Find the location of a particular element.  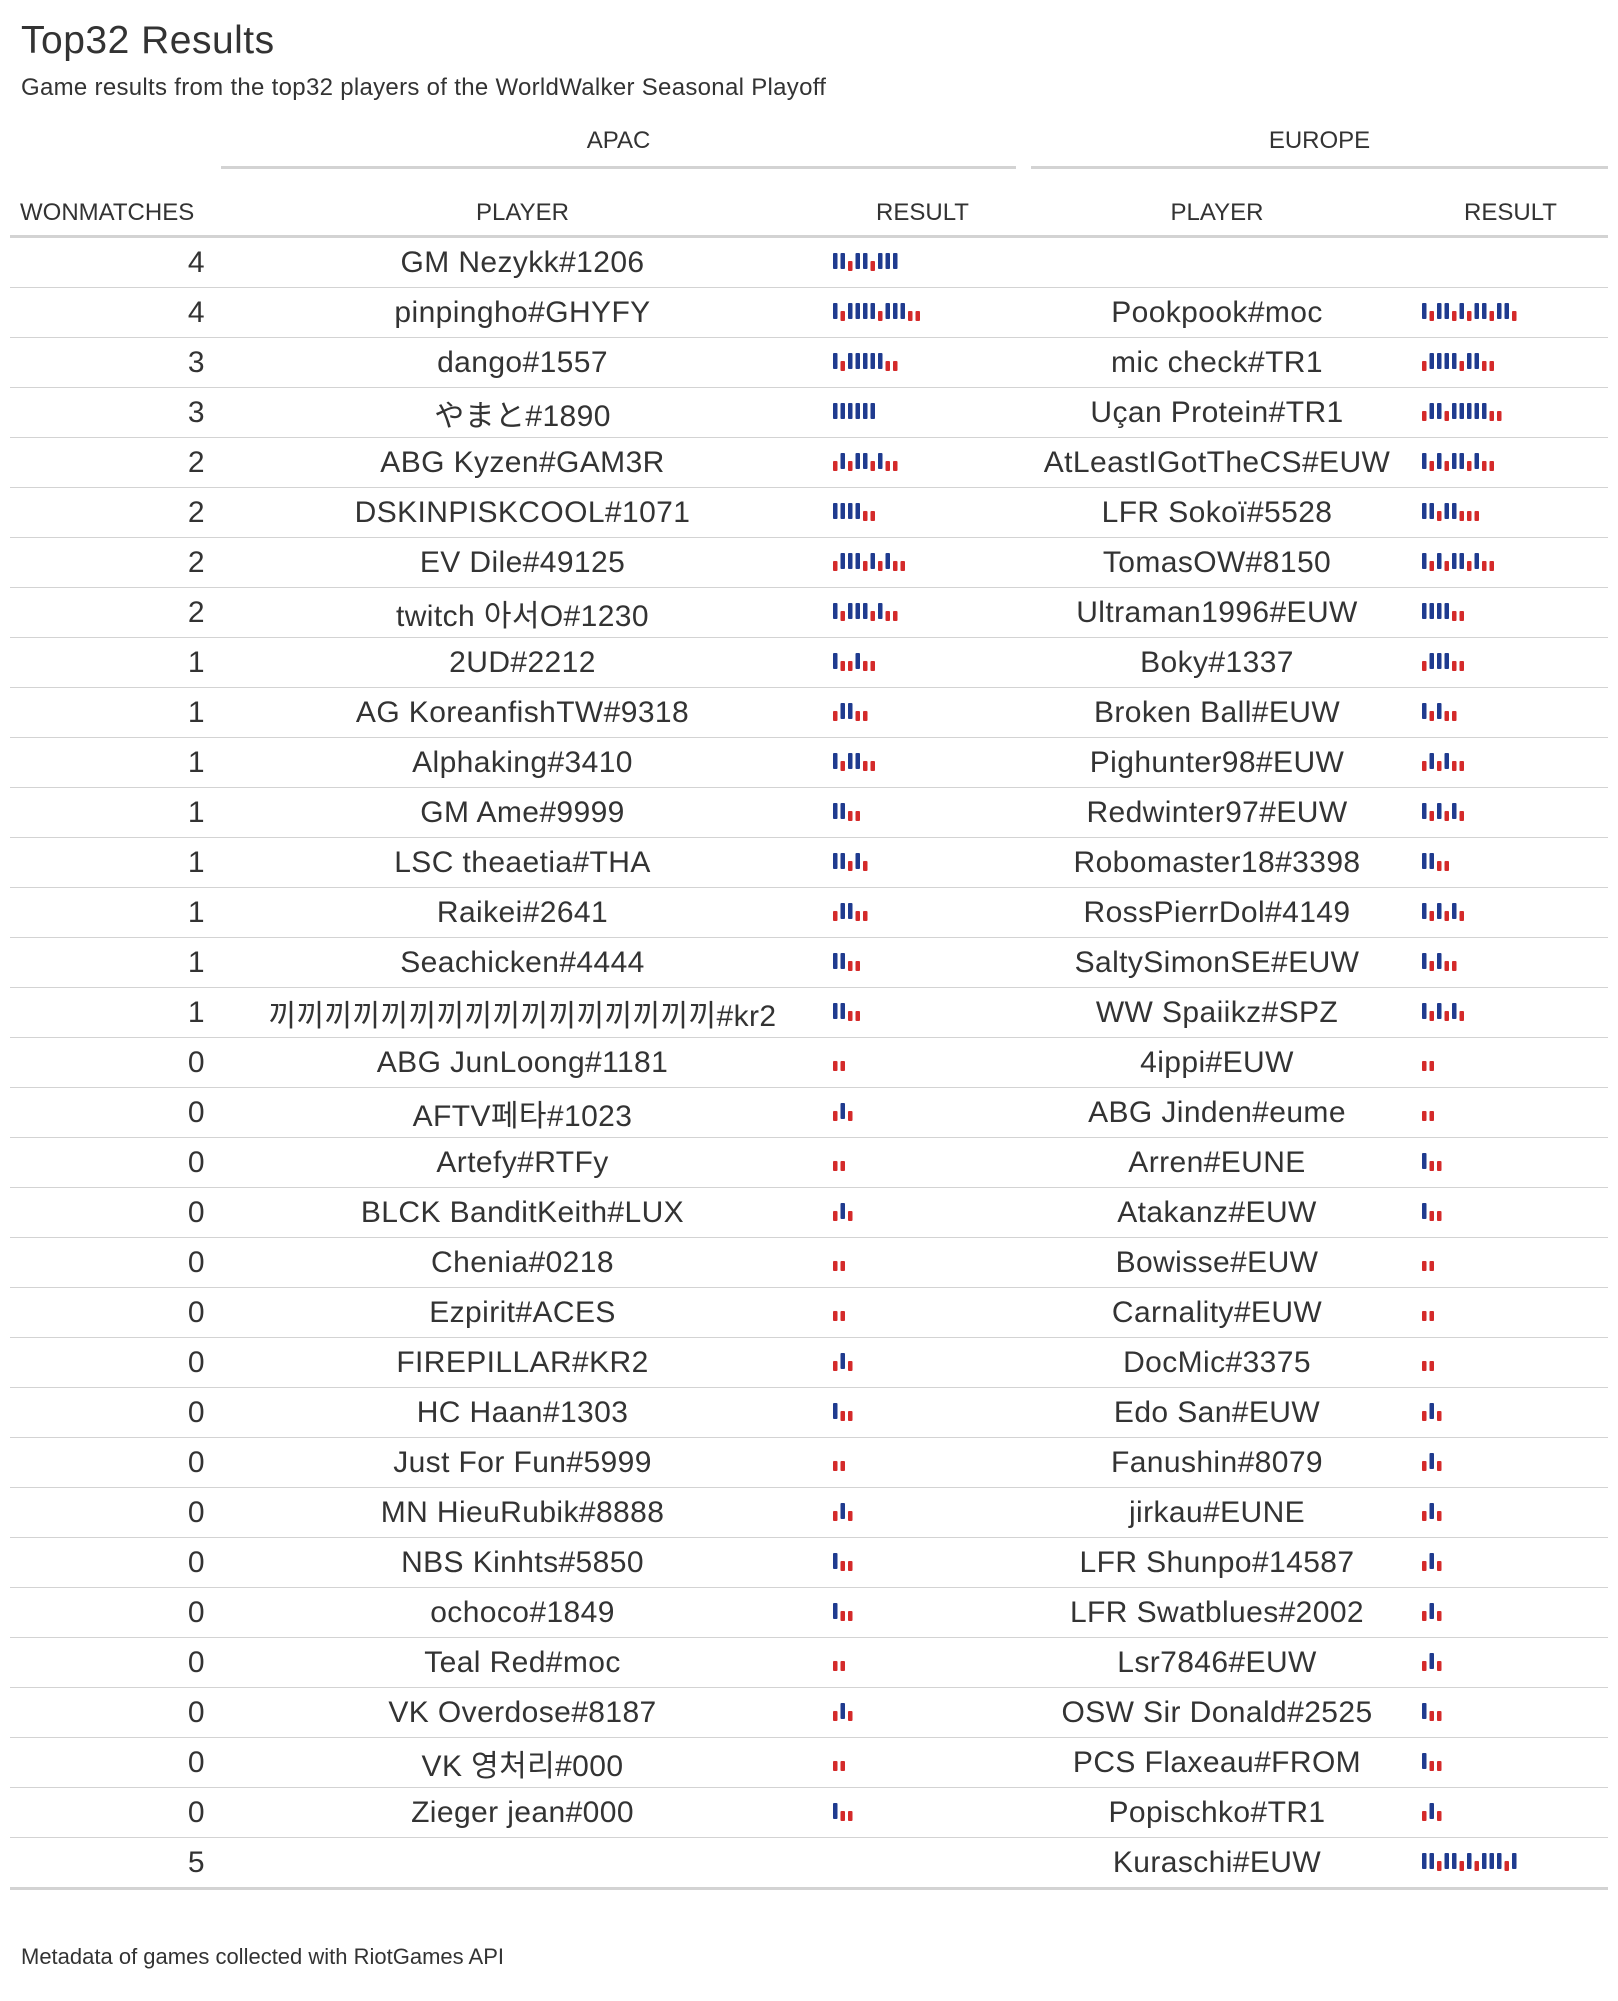

table-row: 0 ochoco#1849 LFR Swatblues#2002 is located at coordinates (809, 1612).